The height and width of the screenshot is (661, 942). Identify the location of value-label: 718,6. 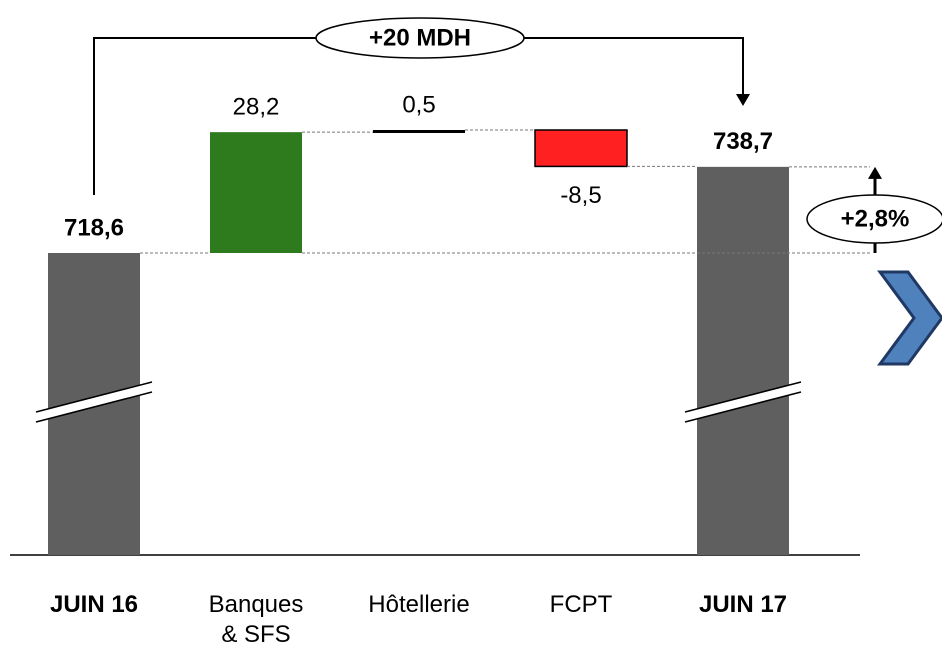
(94, 227).